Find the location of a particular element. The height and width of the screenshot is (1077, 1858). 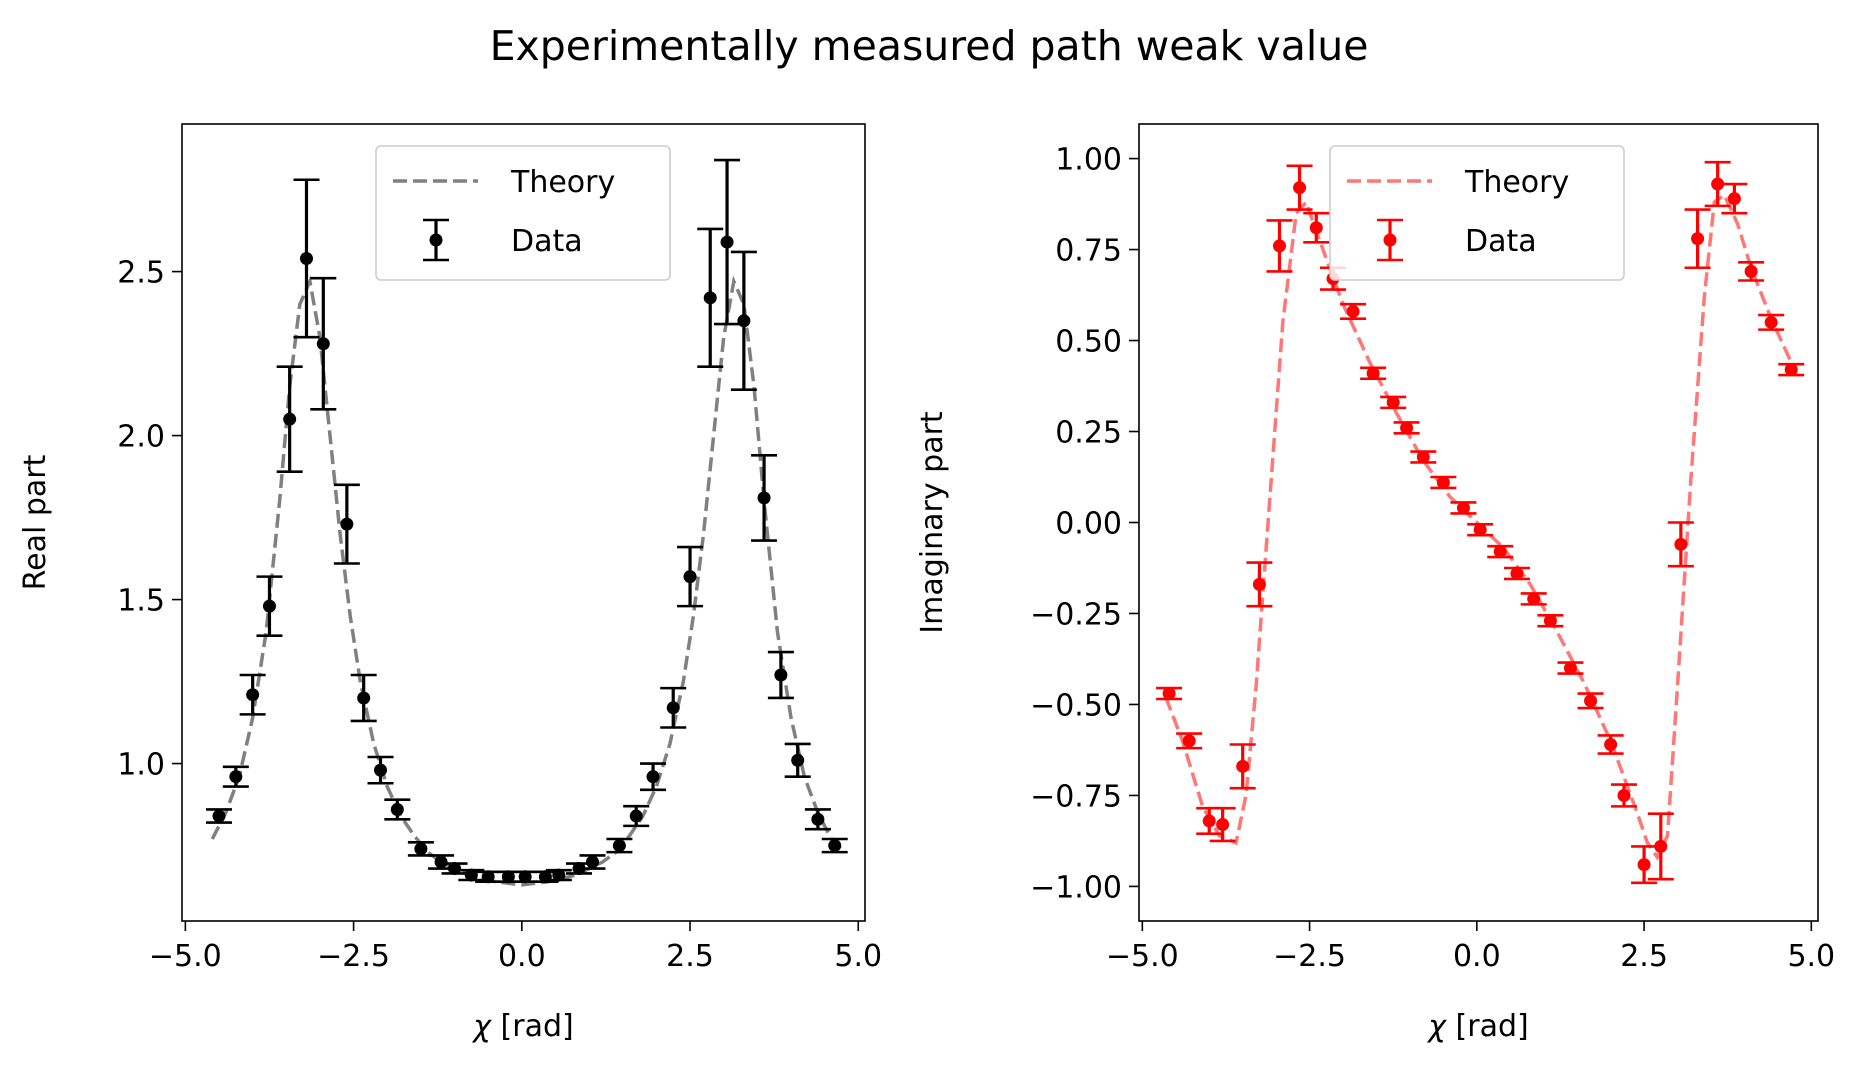

y-tick-label: 1.0 is located at coordinates (141, 765).